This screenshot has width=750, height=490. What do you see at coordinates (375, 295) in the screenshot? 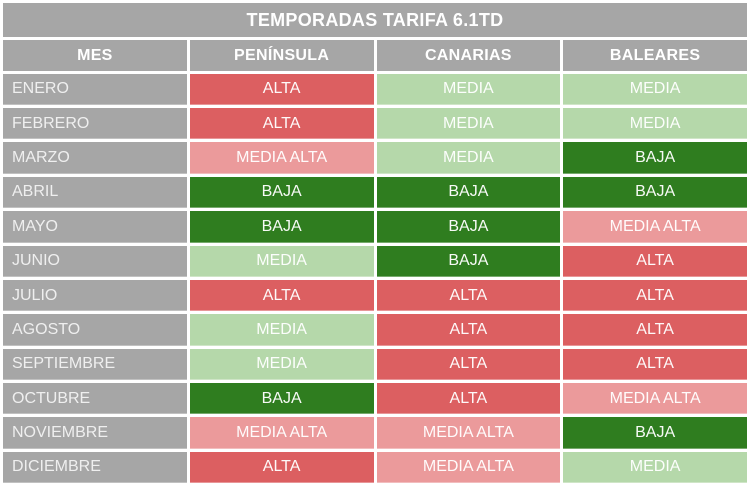
I see `table-row-julio: JULIO ALTA ALTA ALTA` at bounding box center [375, 295].